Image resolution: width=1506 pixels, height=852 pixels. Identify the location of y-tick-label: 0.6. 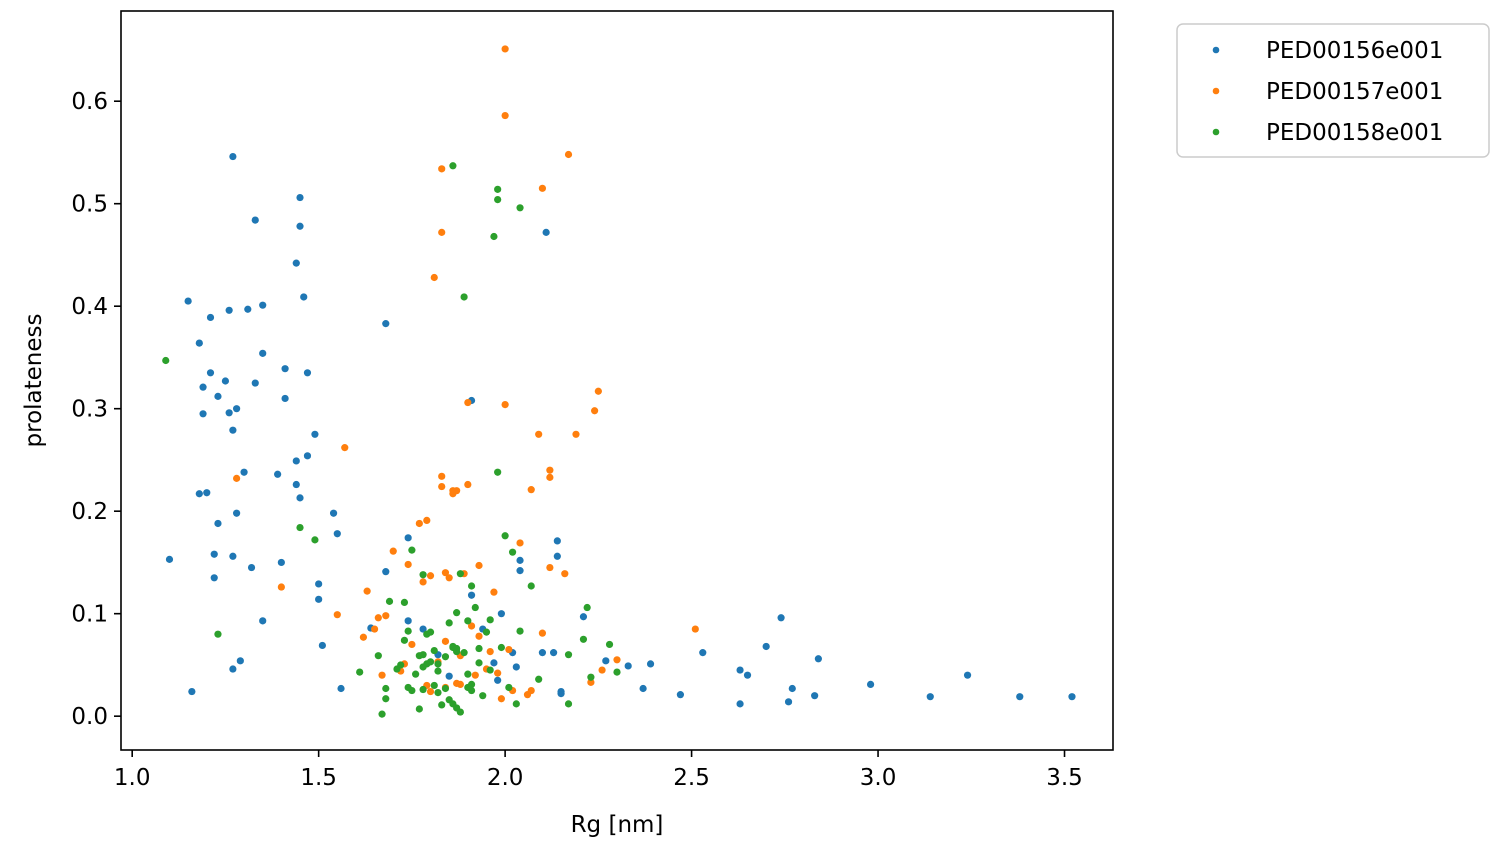
(89, 102).